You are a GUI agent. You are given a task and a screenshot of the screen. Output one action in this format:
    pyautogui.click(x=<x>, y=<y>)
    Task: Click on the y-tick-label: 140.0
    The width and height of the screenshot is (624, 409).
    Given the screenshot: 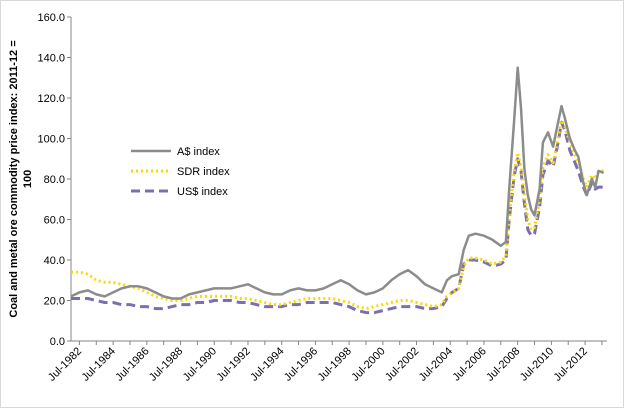 What is the action you would take?
    pyautogui.click(x=51, y=59)
    